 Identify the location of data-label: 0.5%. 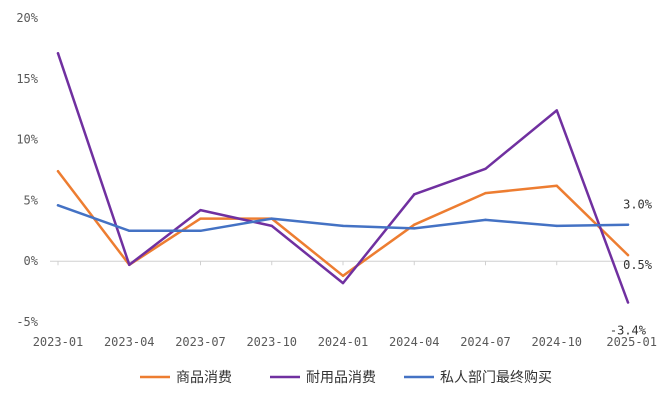
(638, 265).